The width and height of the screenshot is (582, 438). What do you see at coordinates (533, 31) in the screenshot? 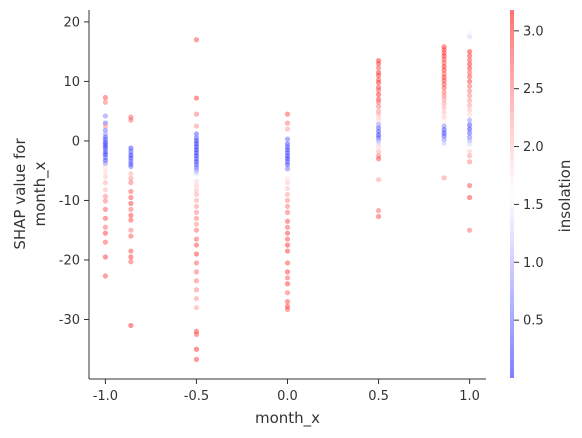
I see `colorbar-tick-label: 3.0` at bounding box center [533, 31].